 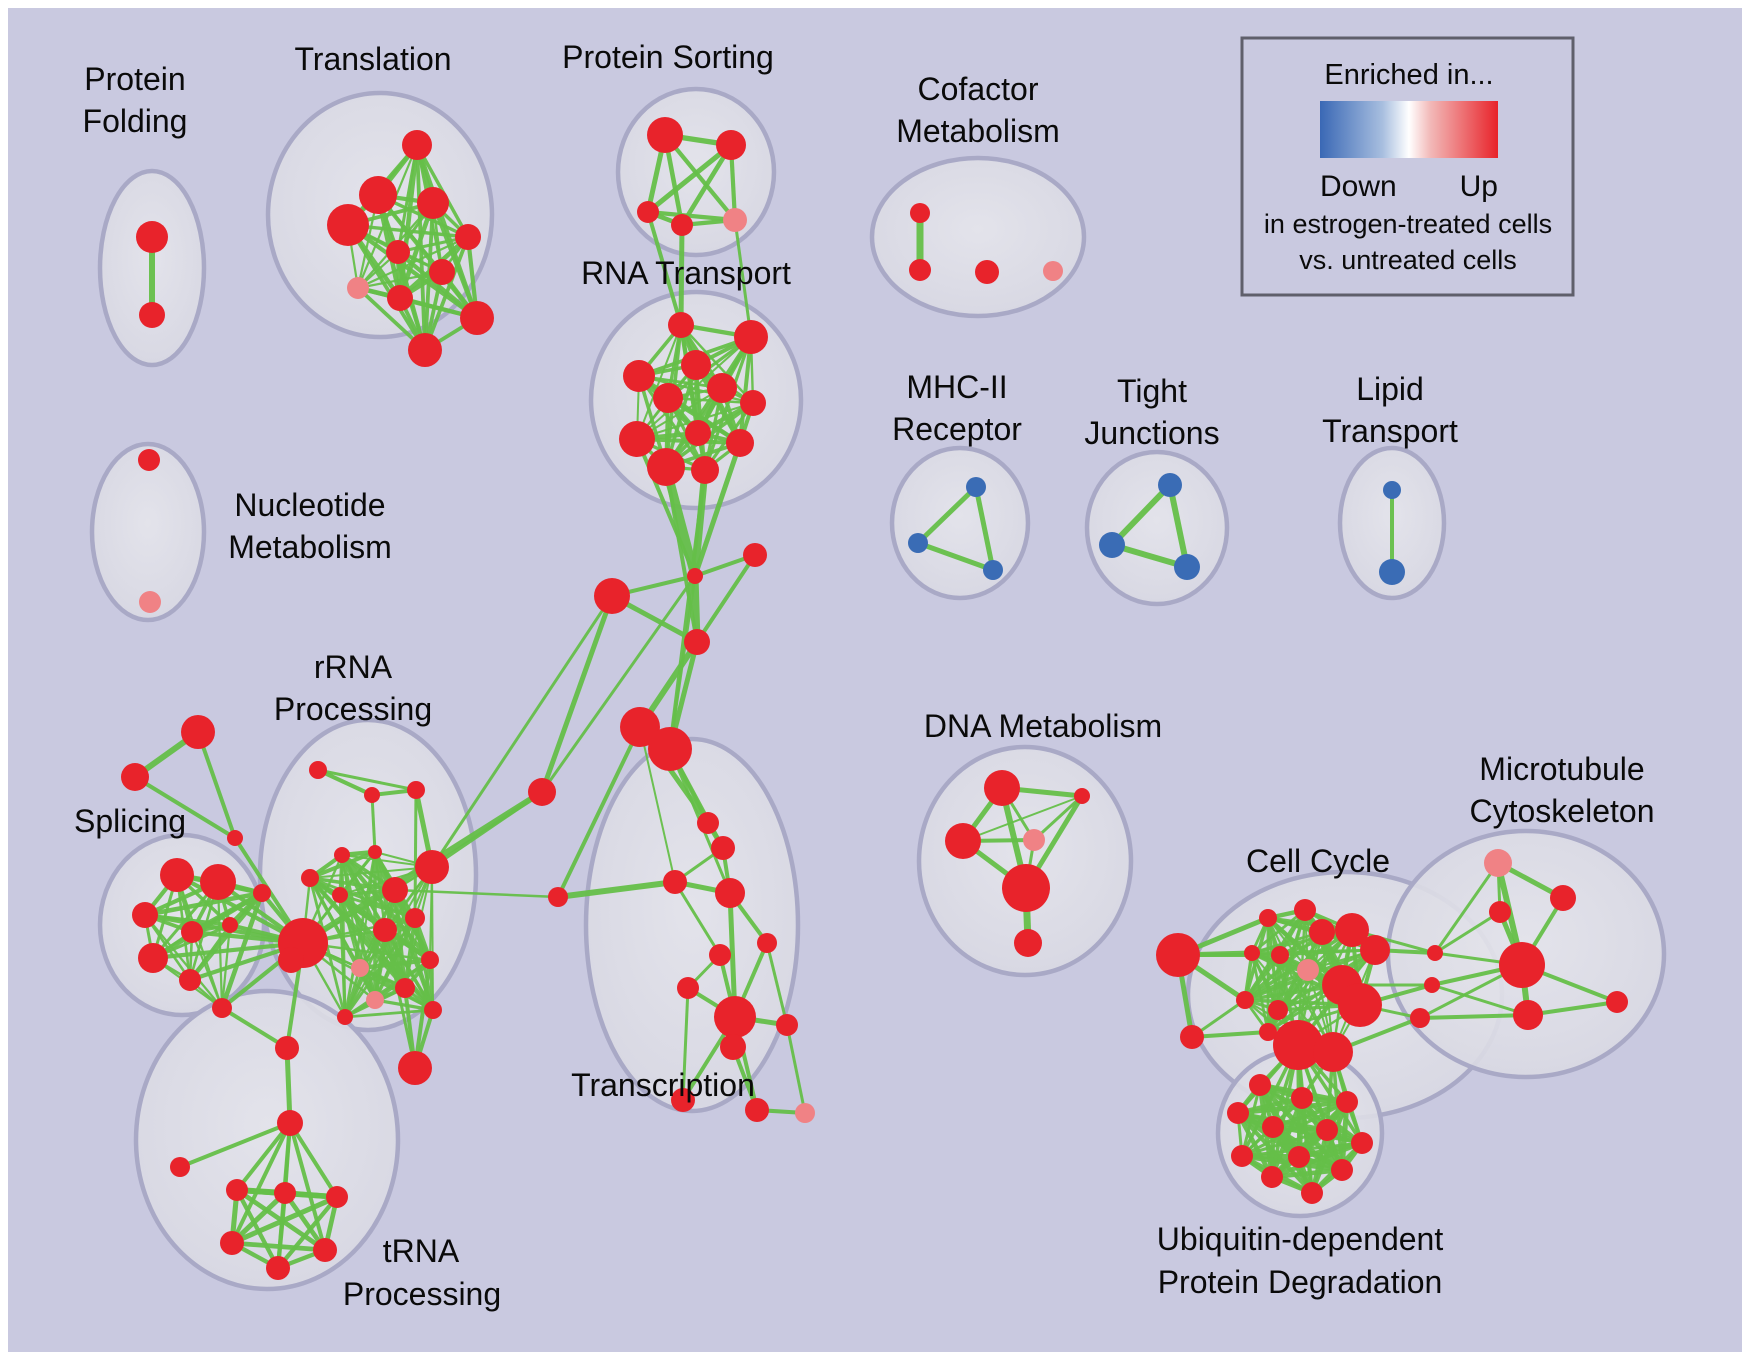 I want to click on network-node-tx11, so click(x=757, y=1110).